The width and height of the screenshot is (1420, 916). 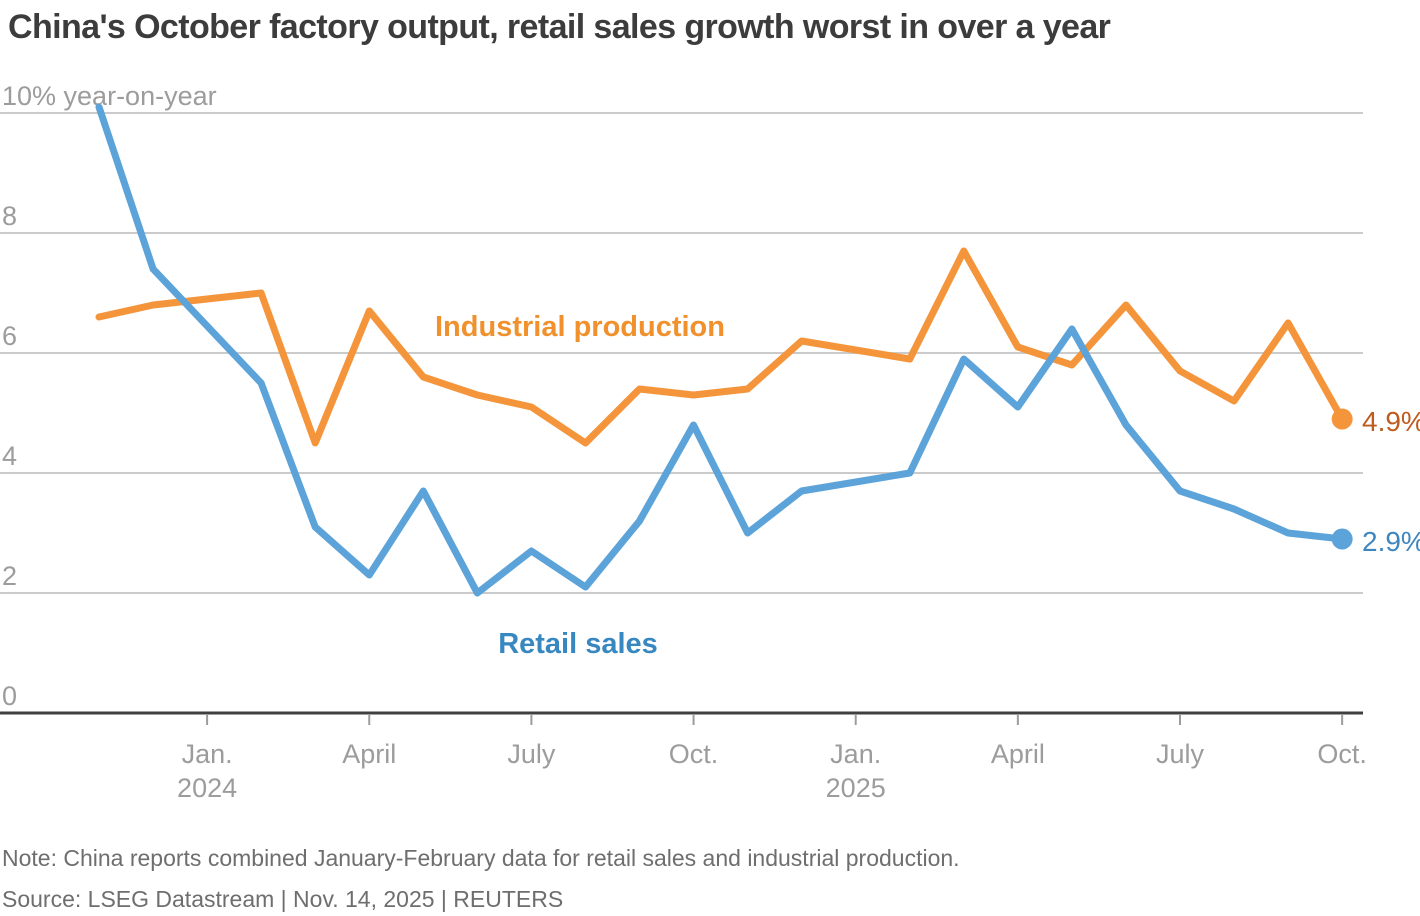 I want to click on industrial-production-series-label: Industrial production, so click(x=580, y=327).